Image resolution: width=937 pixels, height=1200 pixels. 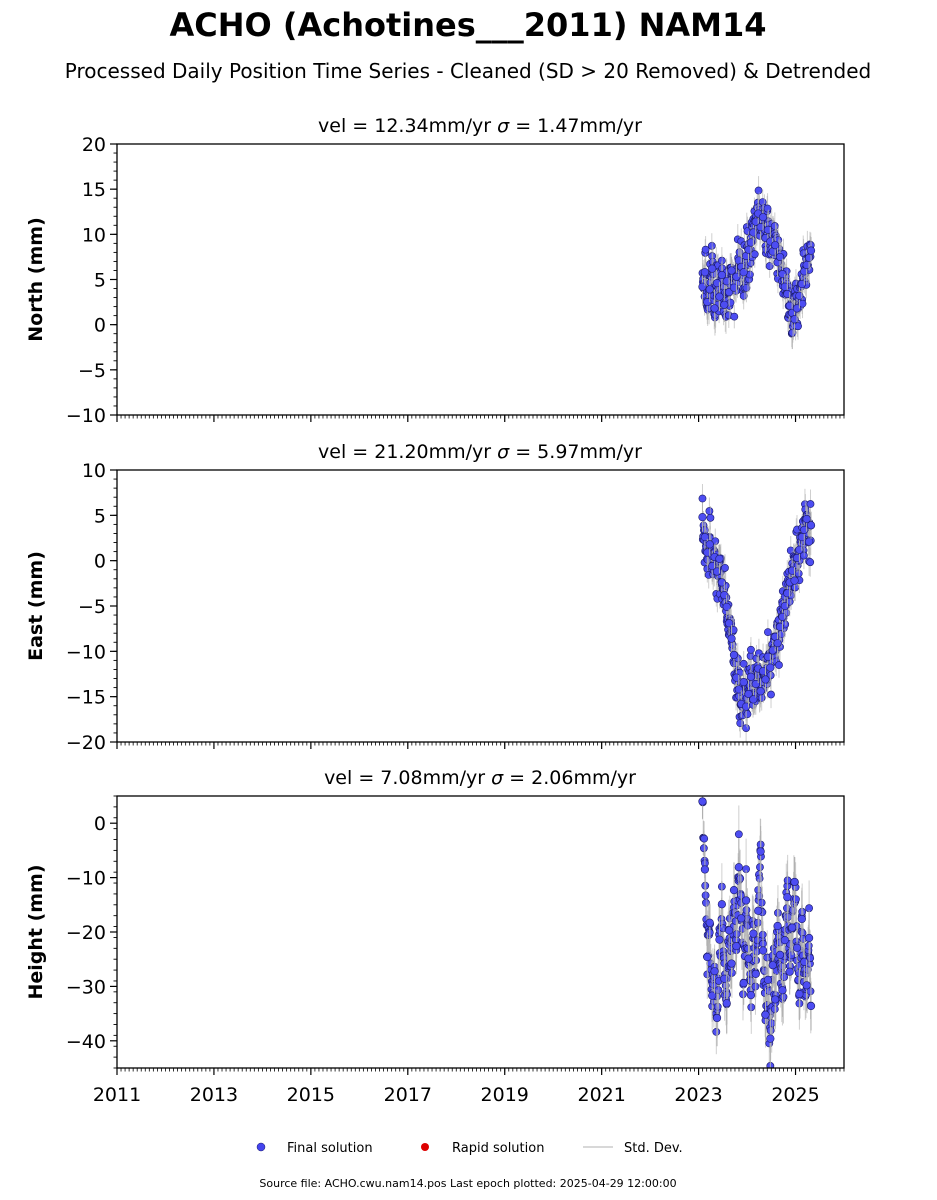 What do you see at coordinates (575, 126) in the screenshot?
I see `panel-title-sigma: = 1.47mm/yr` at bounding box center [575, 126].